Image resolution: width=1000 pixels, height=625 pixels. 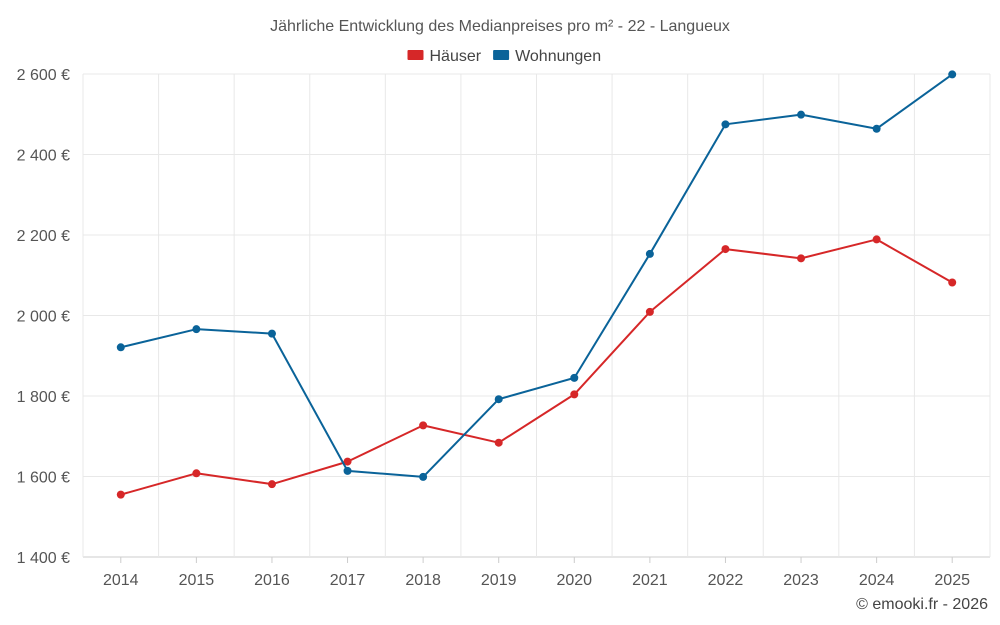 I want to click on x-tick-label: 2024, so click(x=877, y=580).